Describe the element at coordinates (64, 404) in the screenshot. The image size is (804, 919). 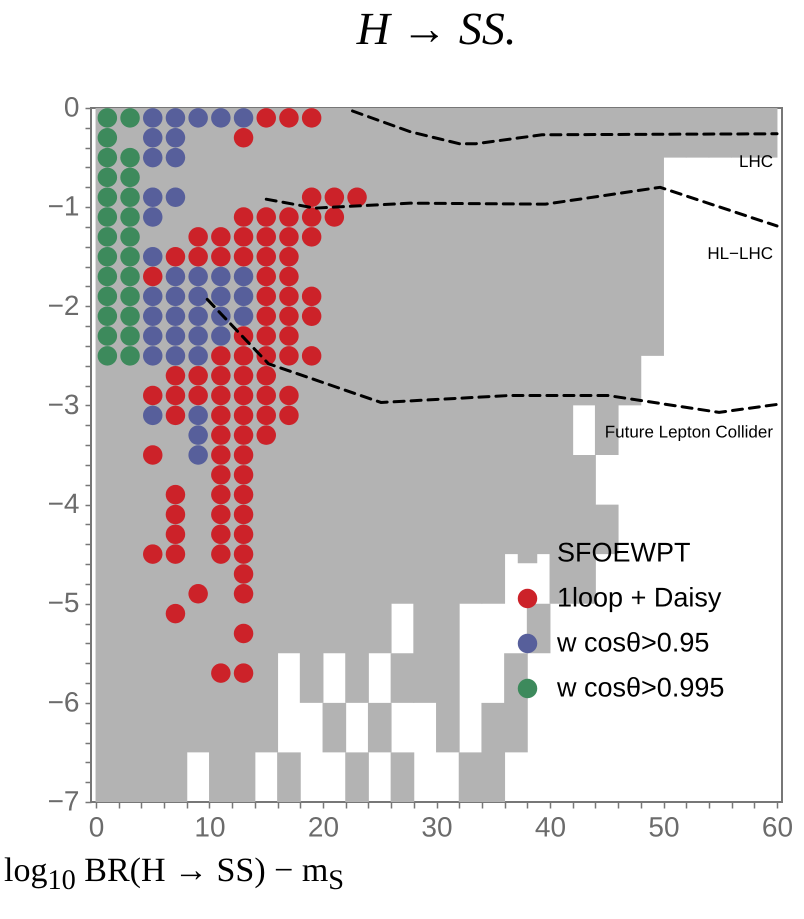
I see `y-tick-label: −3` at that location.